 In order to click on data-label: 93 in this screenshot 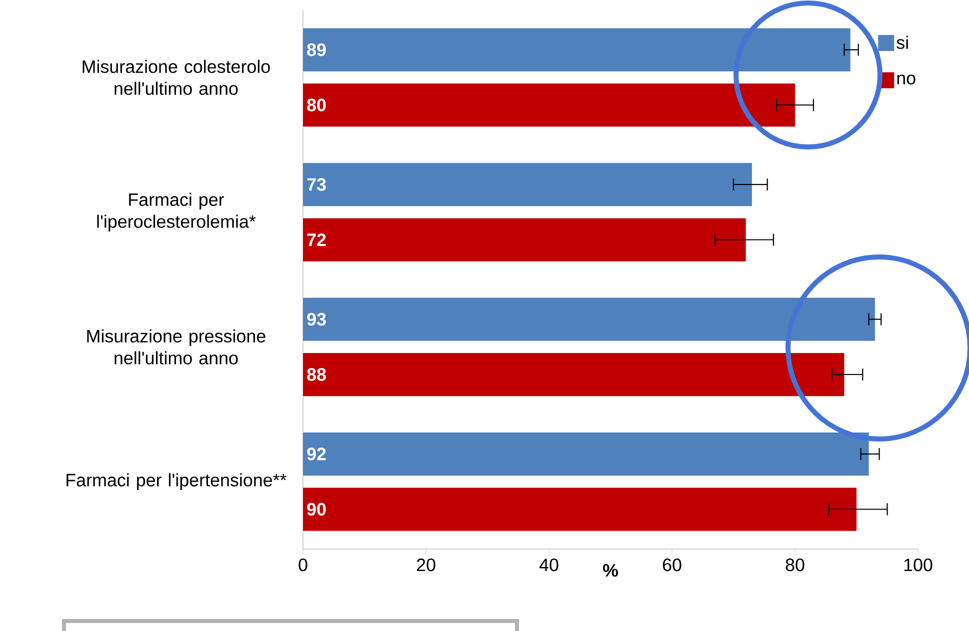, I will do `click(316, 319)`.